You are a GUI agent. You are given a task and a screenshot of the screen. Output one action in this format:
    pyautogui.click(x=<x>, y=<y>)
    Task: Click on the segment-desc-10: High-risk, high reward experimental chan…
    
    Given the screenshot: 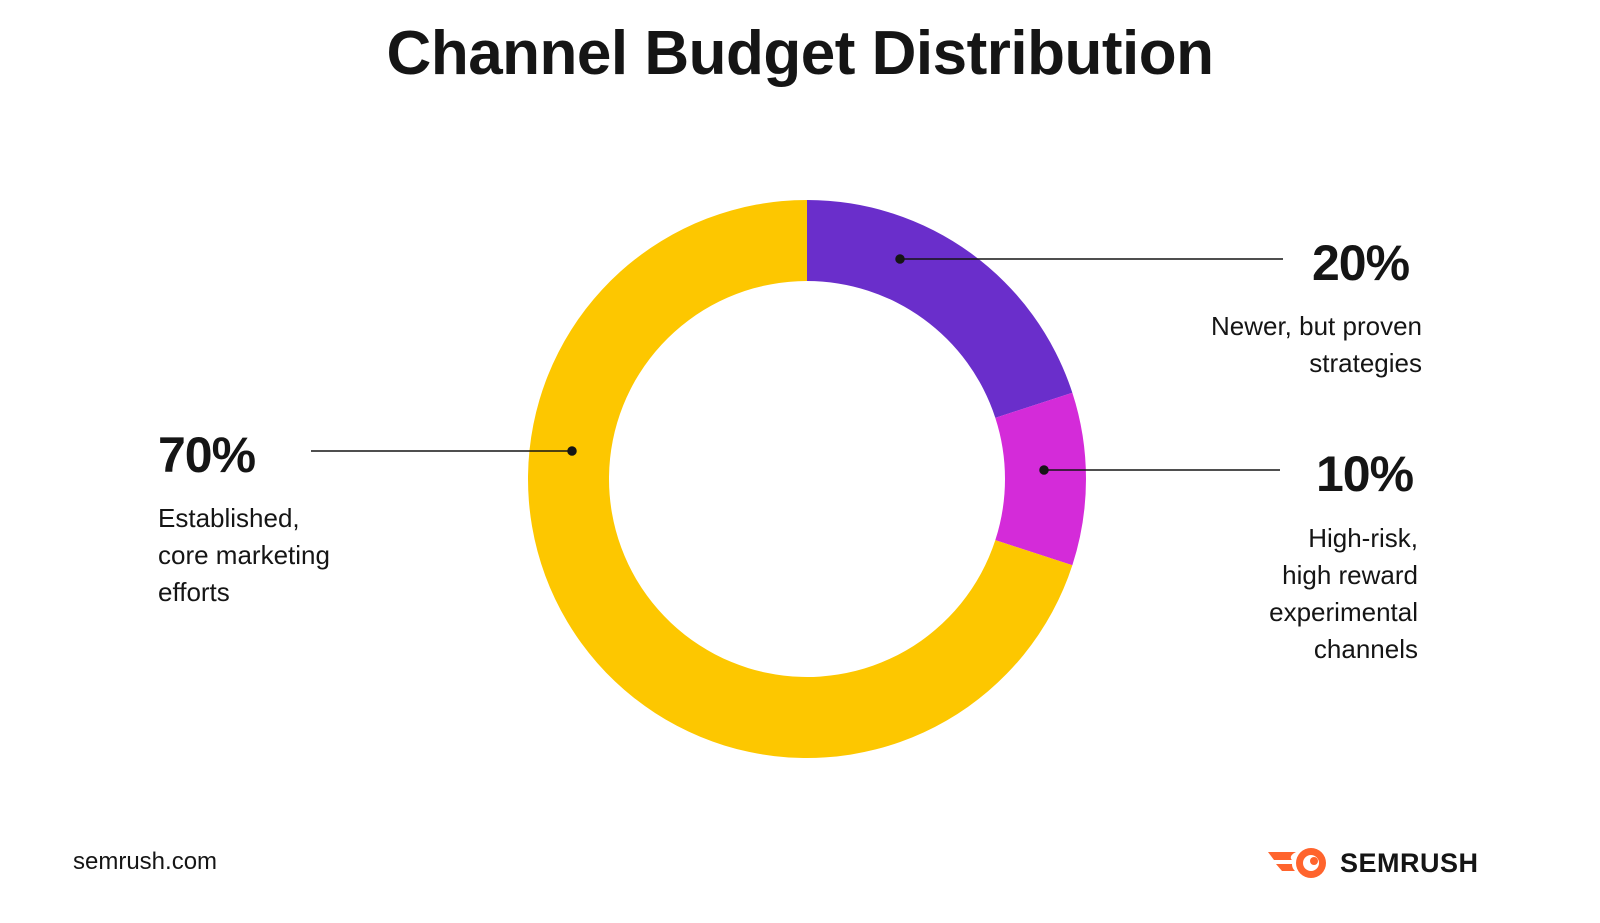 What is the action you would take?
    pyautogui.click(x=1343, y=593)
    